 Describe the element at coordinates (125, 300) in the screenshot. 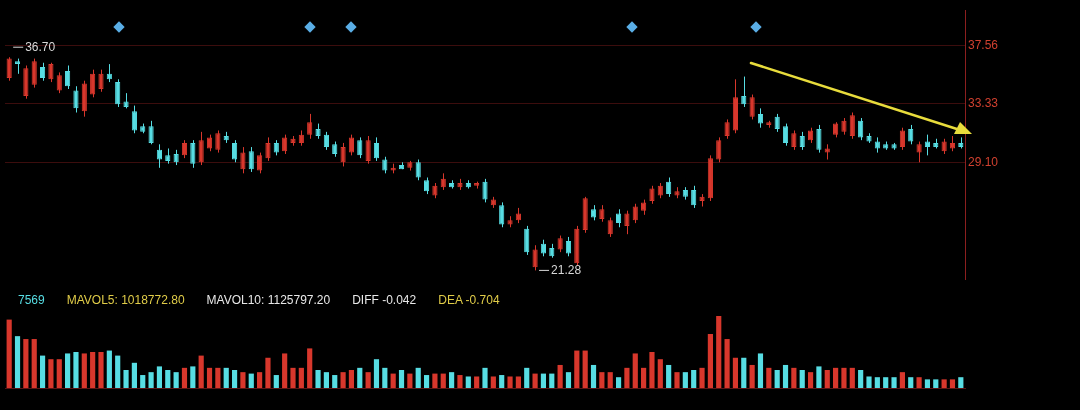

I see `text: MAVOL5: 1018772.80` at that location.